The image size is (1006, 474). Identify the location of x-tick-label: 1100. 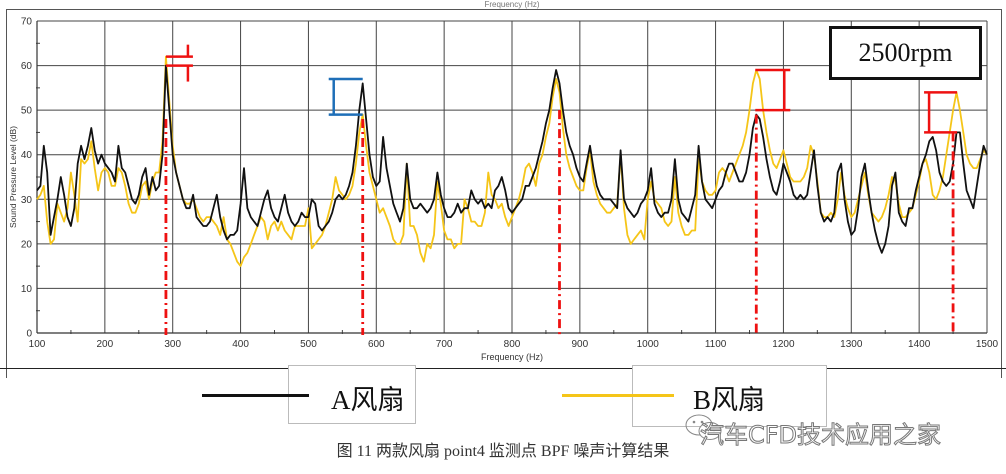
(716, 344).